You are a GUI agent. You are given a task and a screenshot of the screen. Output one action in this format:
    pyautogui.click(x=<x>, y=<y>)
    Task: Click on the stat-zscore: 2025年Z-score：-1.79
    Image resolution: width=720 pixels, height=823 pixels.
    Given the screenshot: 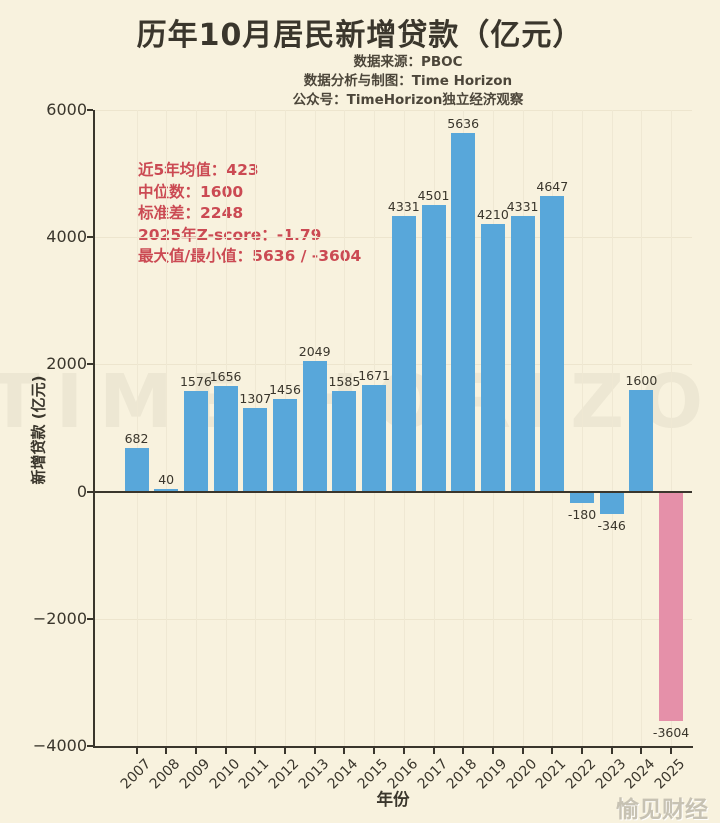 What is the action you would take?
    pyautogui.click(x=230, y=234)
    